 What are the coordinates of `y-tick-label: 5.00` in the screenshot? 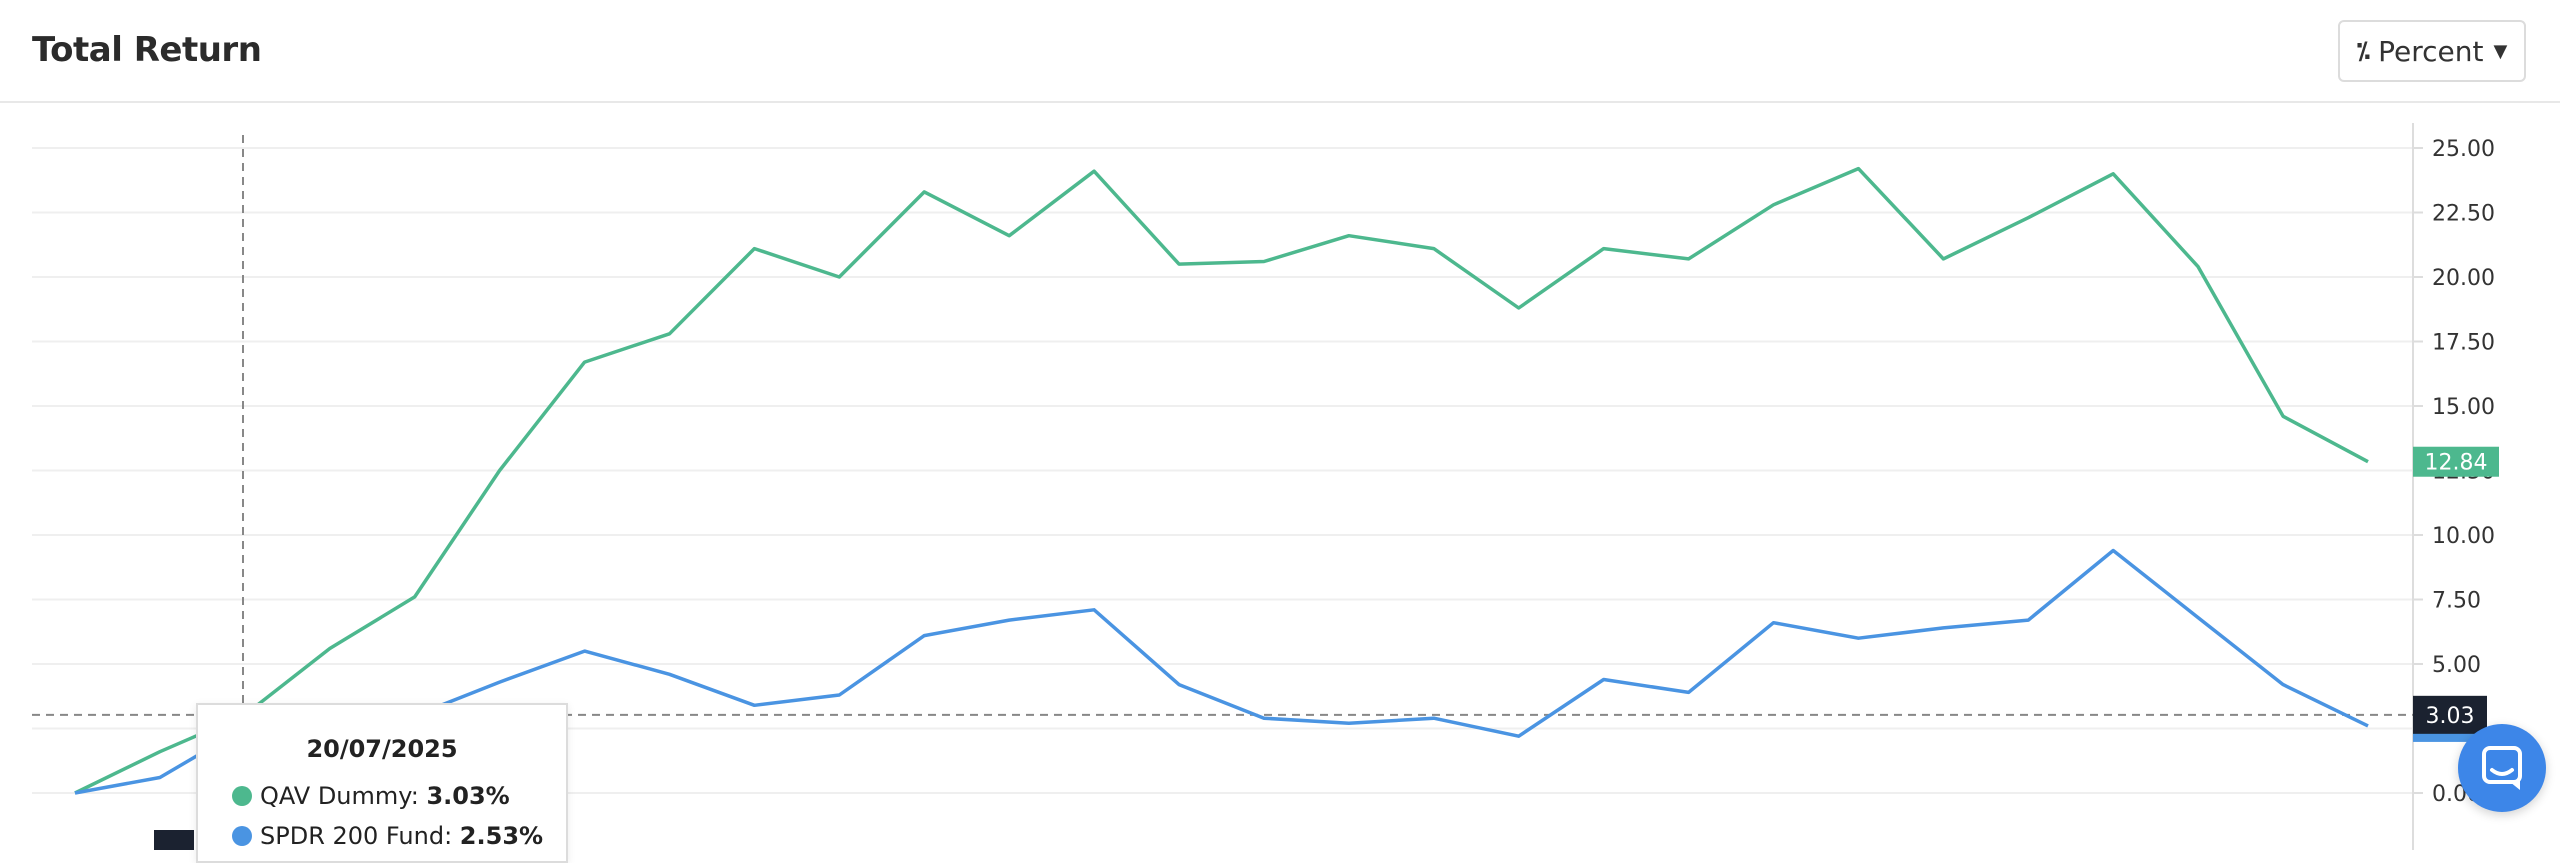 It's located at (2456, 665).